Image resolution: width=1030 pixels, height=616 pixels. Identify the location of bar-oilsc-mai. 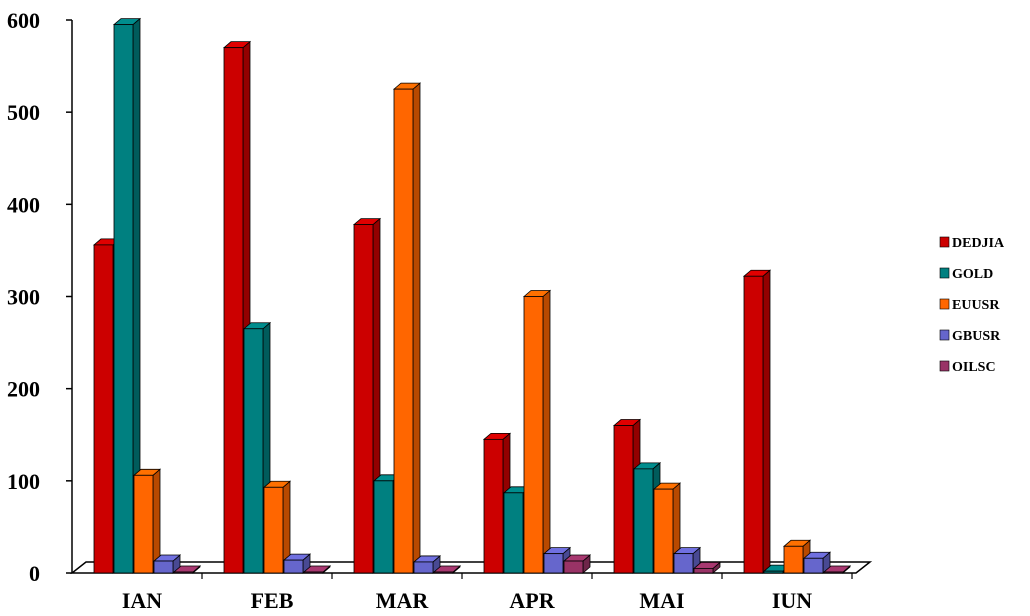
(707, 567).